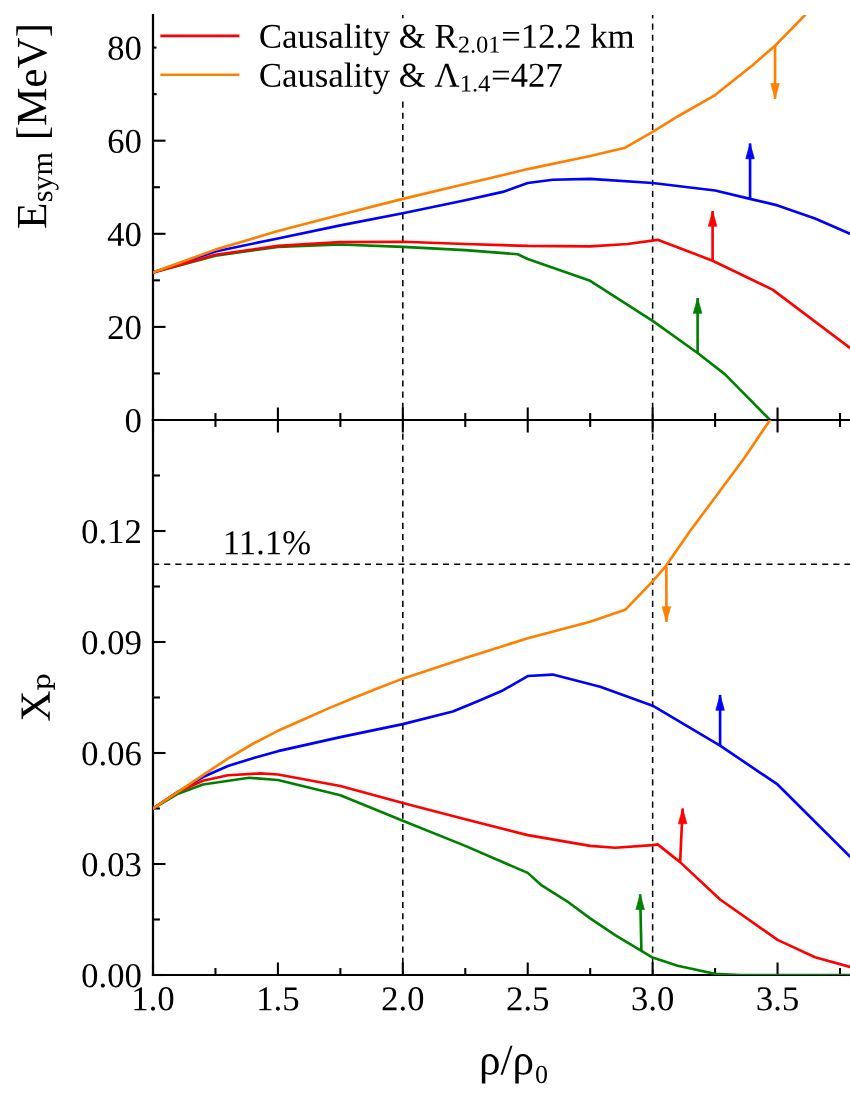 This screenshot has width=850, height=1100. Describe the element at coordinates (653, 999) in the screenshot. I see `x-tick-label: 3.0` at that location.